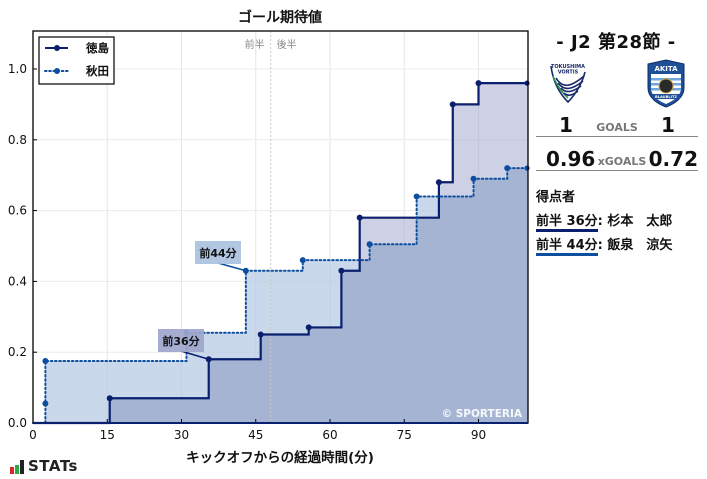 The width and height of the screenshot is (707, 479). Describe the element at coordinates (97, 71) in the screenshot. I see `svg-text: 秋田` at that location.